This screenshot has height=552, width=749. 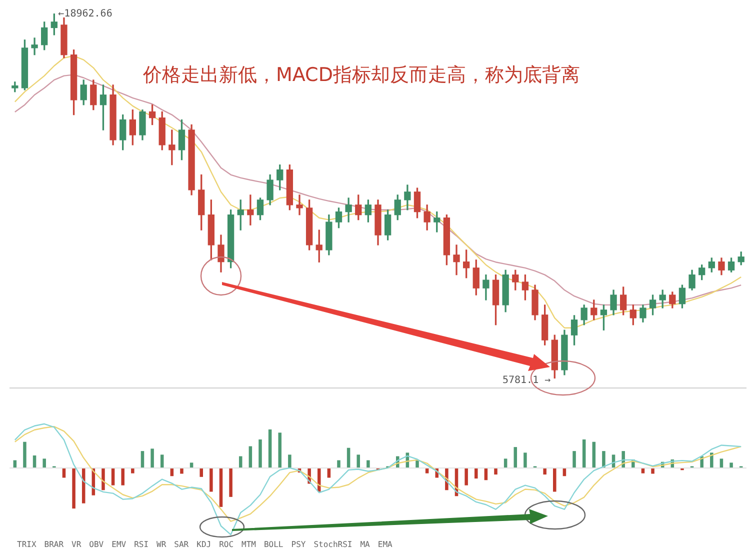 I want to click on text: RSI, so click(x=141, y=544).